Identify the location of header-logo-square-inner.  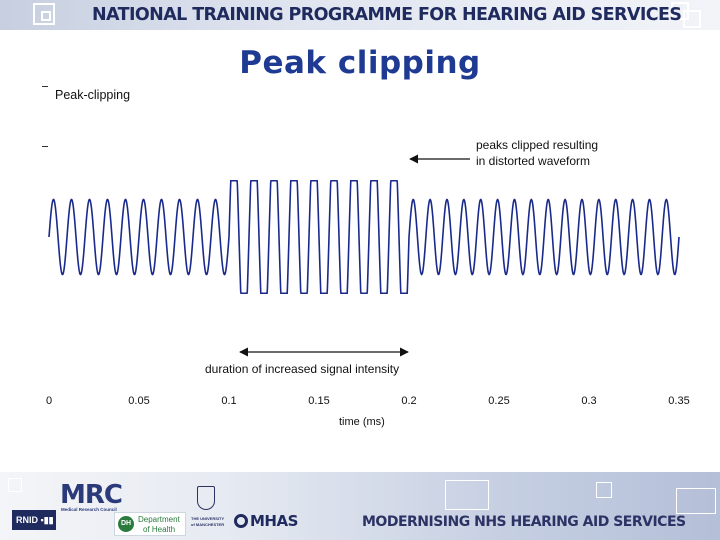
(46, 16).